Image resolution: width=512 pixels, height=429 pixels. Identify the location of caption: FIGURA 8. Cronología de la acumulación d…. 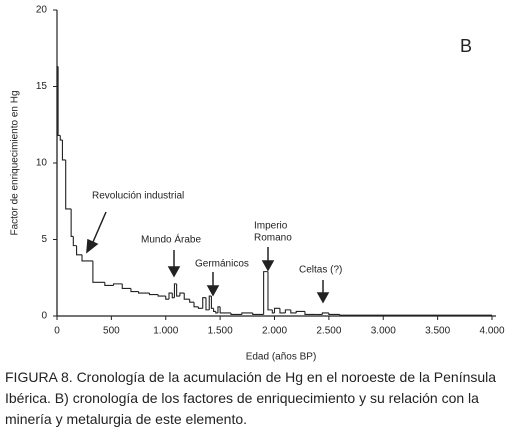
(250, 377).